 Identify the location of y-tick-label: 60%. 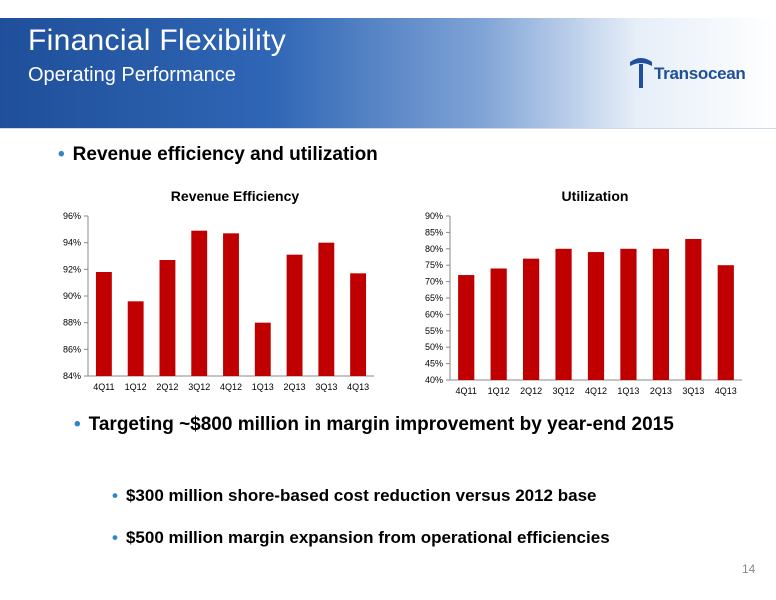
(434, 314).